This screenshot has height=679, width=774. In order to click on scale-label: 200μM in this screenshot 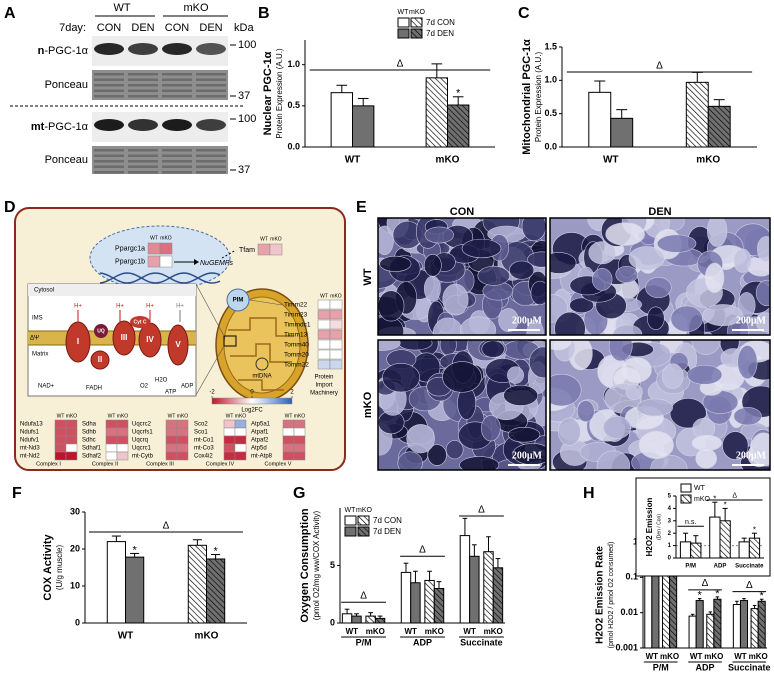, I will do `click(751, 455)`.